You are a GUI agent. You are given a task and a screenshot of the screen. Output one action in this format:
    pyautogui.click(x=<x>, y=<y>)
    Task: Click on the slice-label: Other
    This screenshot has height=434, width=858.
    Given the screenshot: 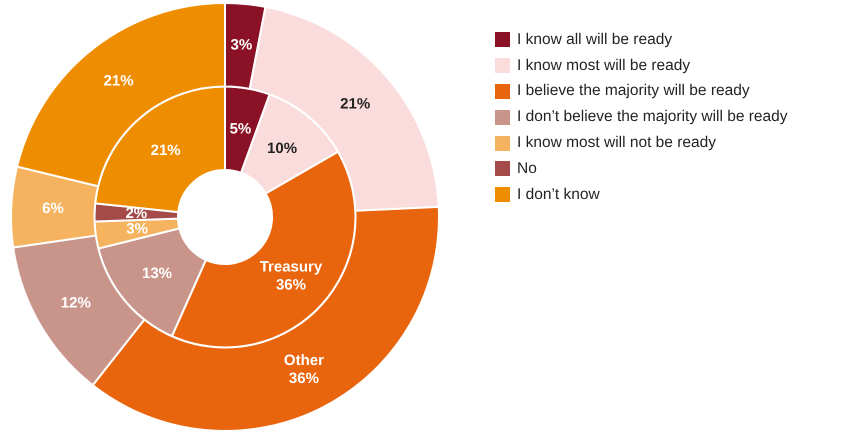 What is the action you would take?
    pyautogui.click(x=304, y=361)
    